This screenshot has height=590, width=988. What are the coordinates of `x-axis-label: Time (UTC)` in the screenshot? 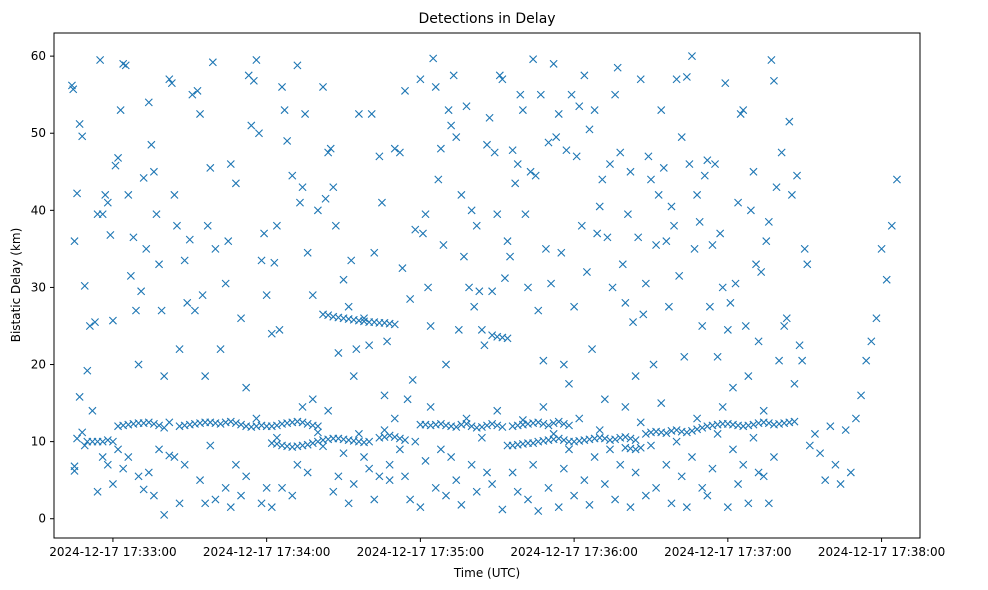 It's located at (486, 573).